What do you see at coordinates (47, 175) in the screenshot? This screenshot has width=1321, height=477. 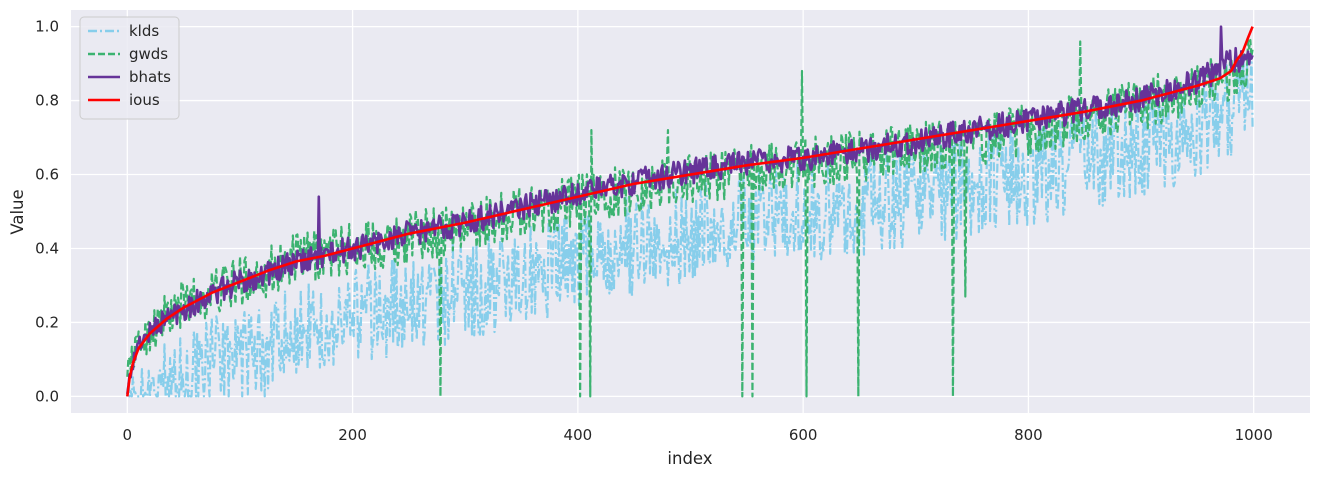 I see `y-tick-label: 0.6` at bounding box center [47, 175].